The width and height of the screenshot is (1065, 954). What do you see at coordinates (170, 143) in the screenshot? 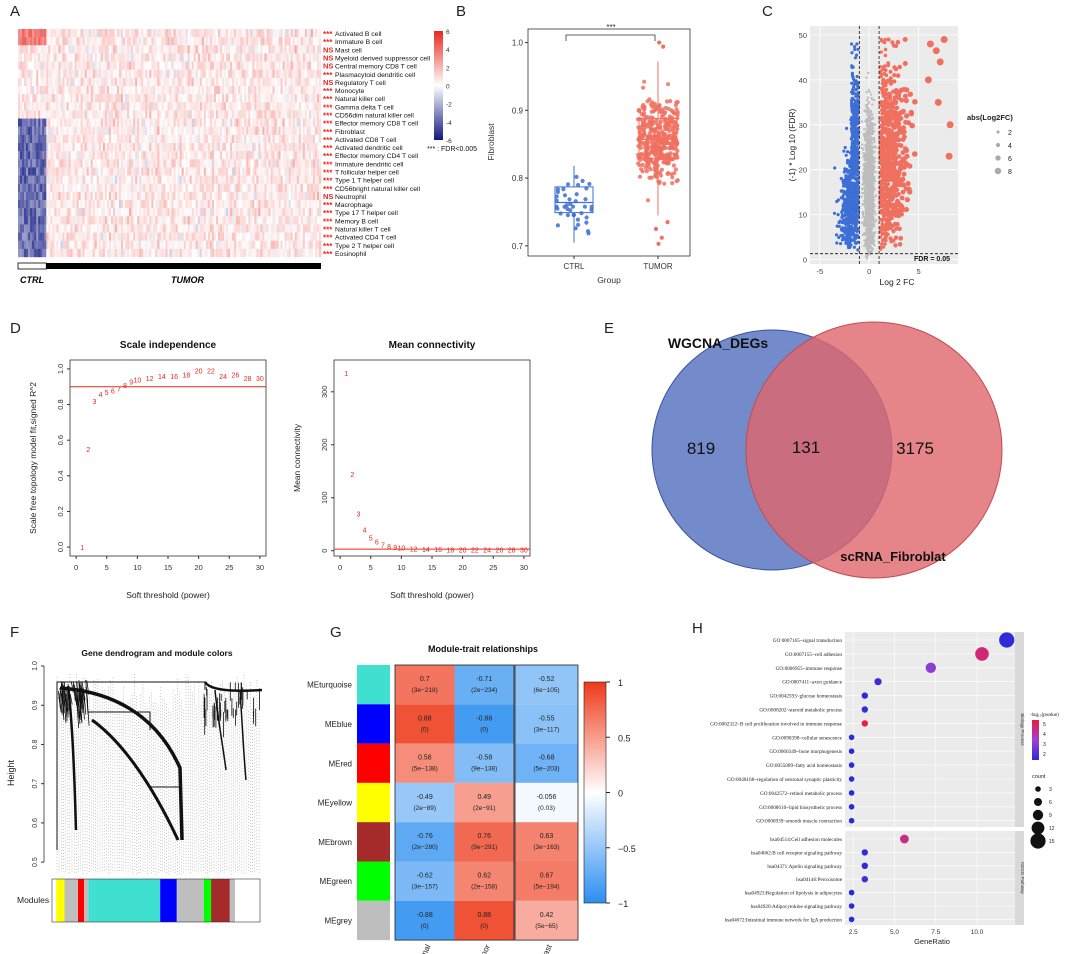
I see `heatmap-cells` at bounding box center [170, 143].